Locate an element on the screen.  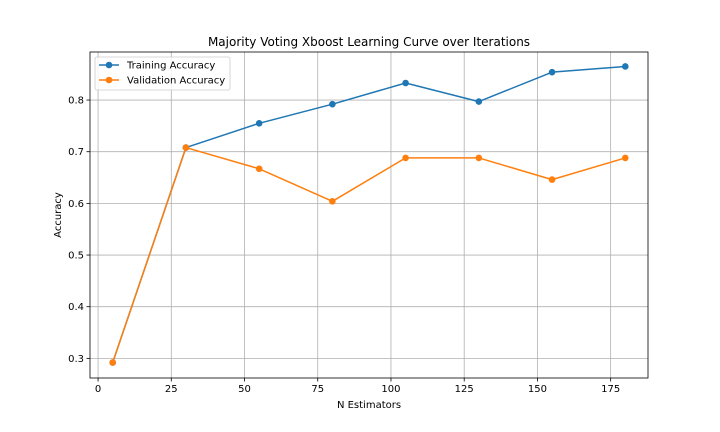
y-tick-label: 0.8 is located at coordinates (76, 101).